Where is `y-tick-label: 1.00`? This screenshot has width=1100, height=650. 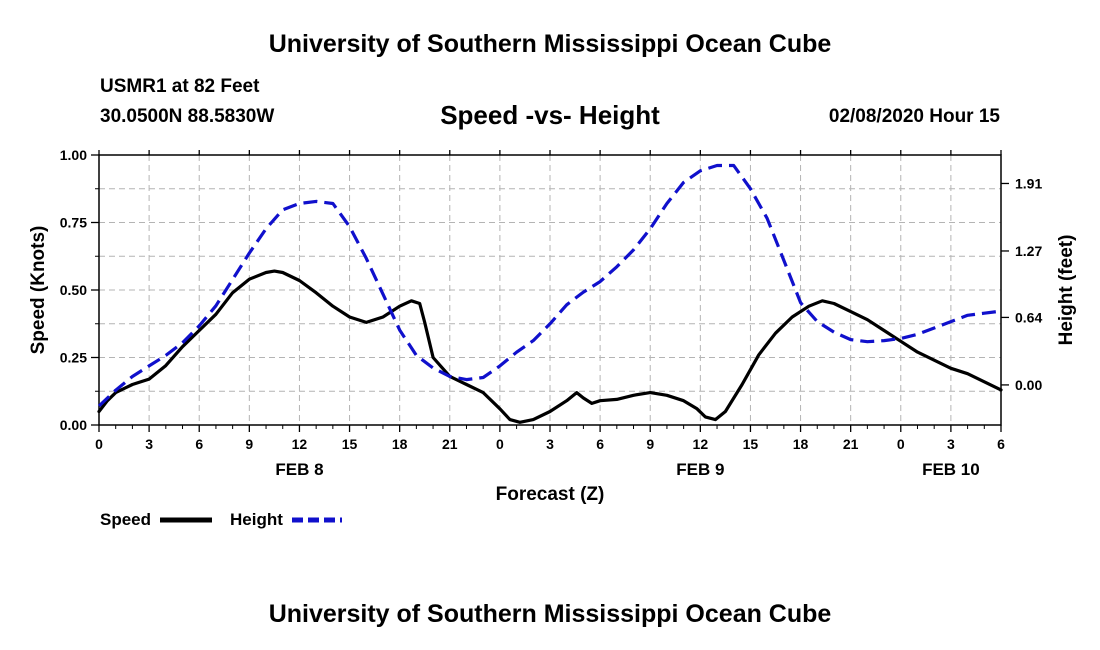
y-tick-label: 1.00 is located at coordinates (73, 155).